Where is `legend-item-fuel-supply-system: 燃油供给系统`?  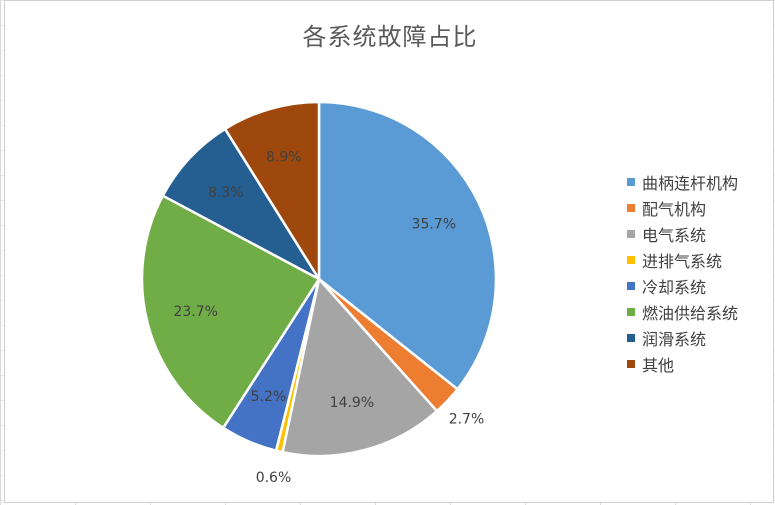 legend-item-fuel-supply-system: 燃油供给系统 is located at coordinates (682, 312).